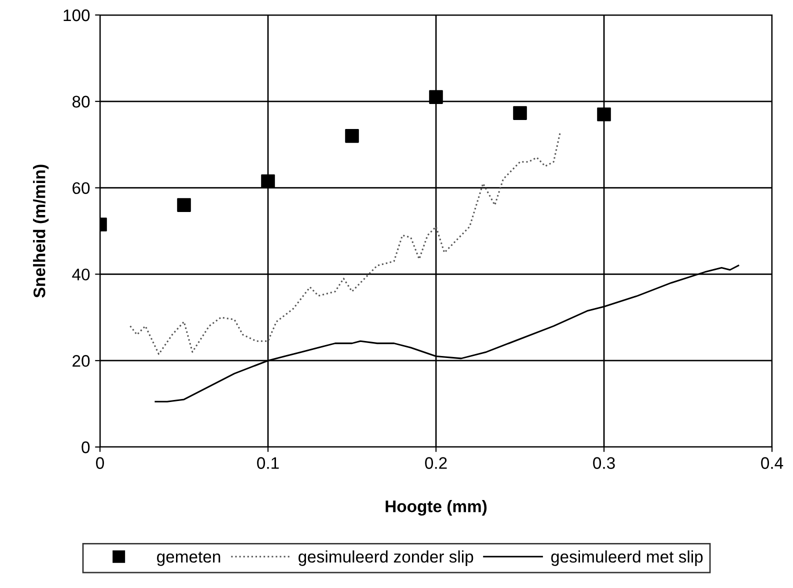  Describe the element at coordinates (772, 463) in the screenshot. I see `x-tick-label: 0.4` at that location.